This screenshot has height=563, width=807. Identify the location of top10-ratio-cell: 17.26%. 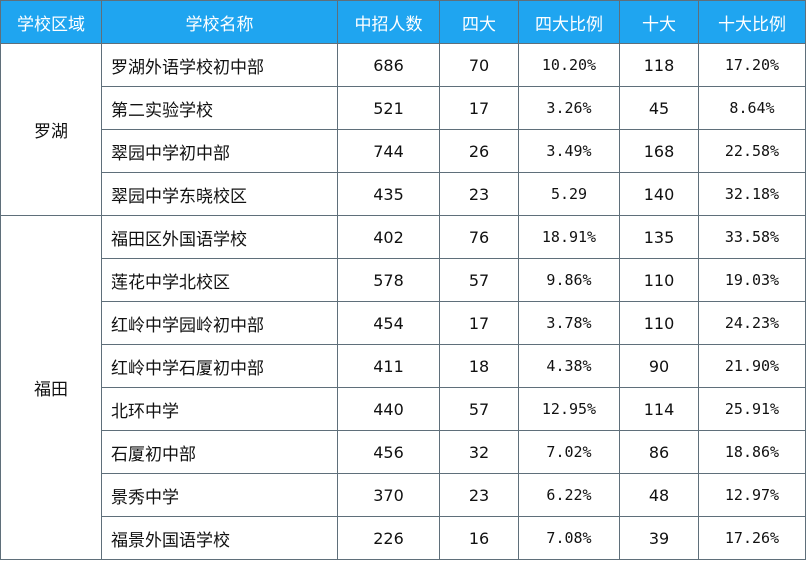
(752, 538).